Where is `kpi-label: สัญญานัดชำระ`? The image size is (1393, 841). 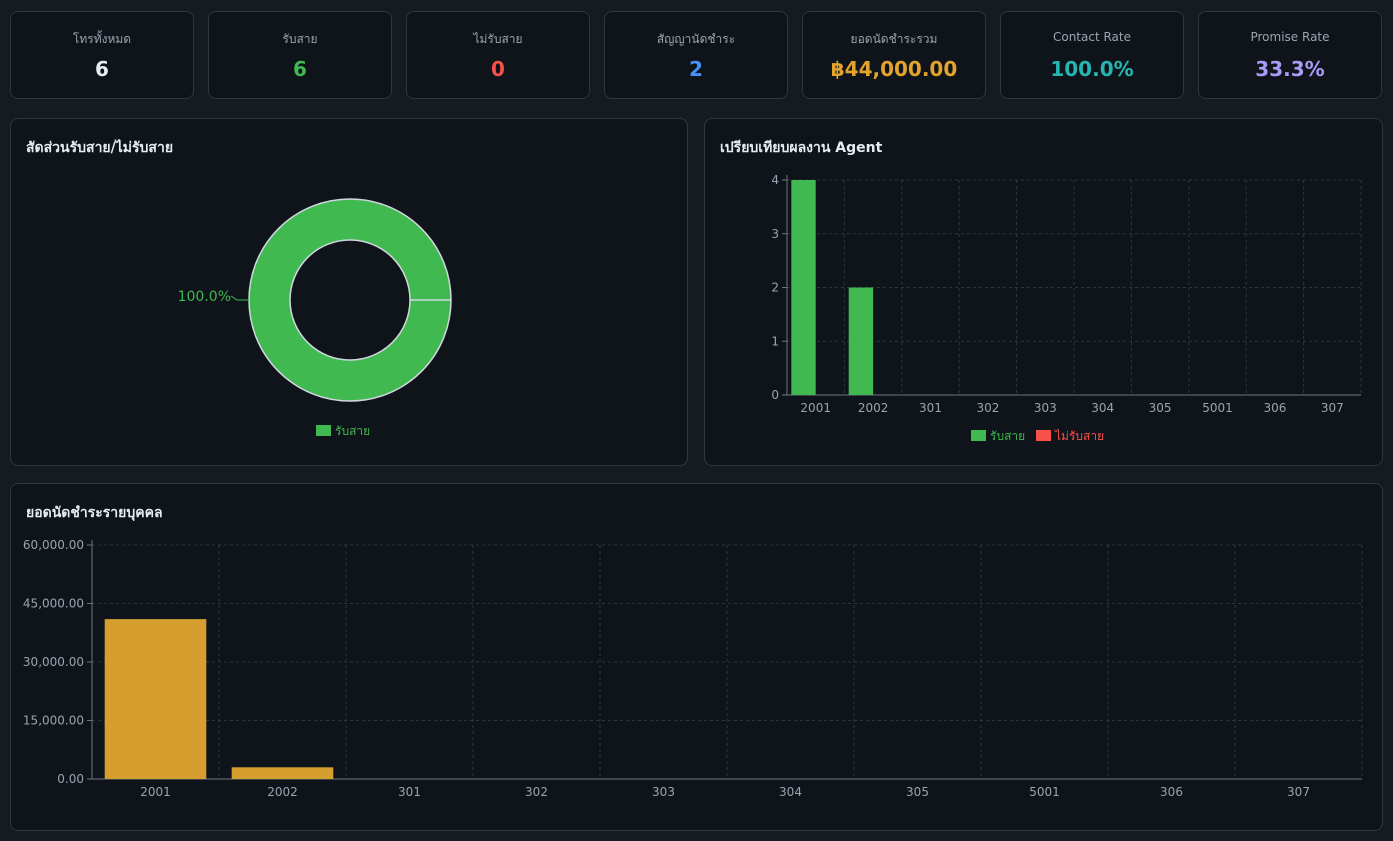 kpi-label: สัญญานัดชำระ is located at coordinates (696, 39).